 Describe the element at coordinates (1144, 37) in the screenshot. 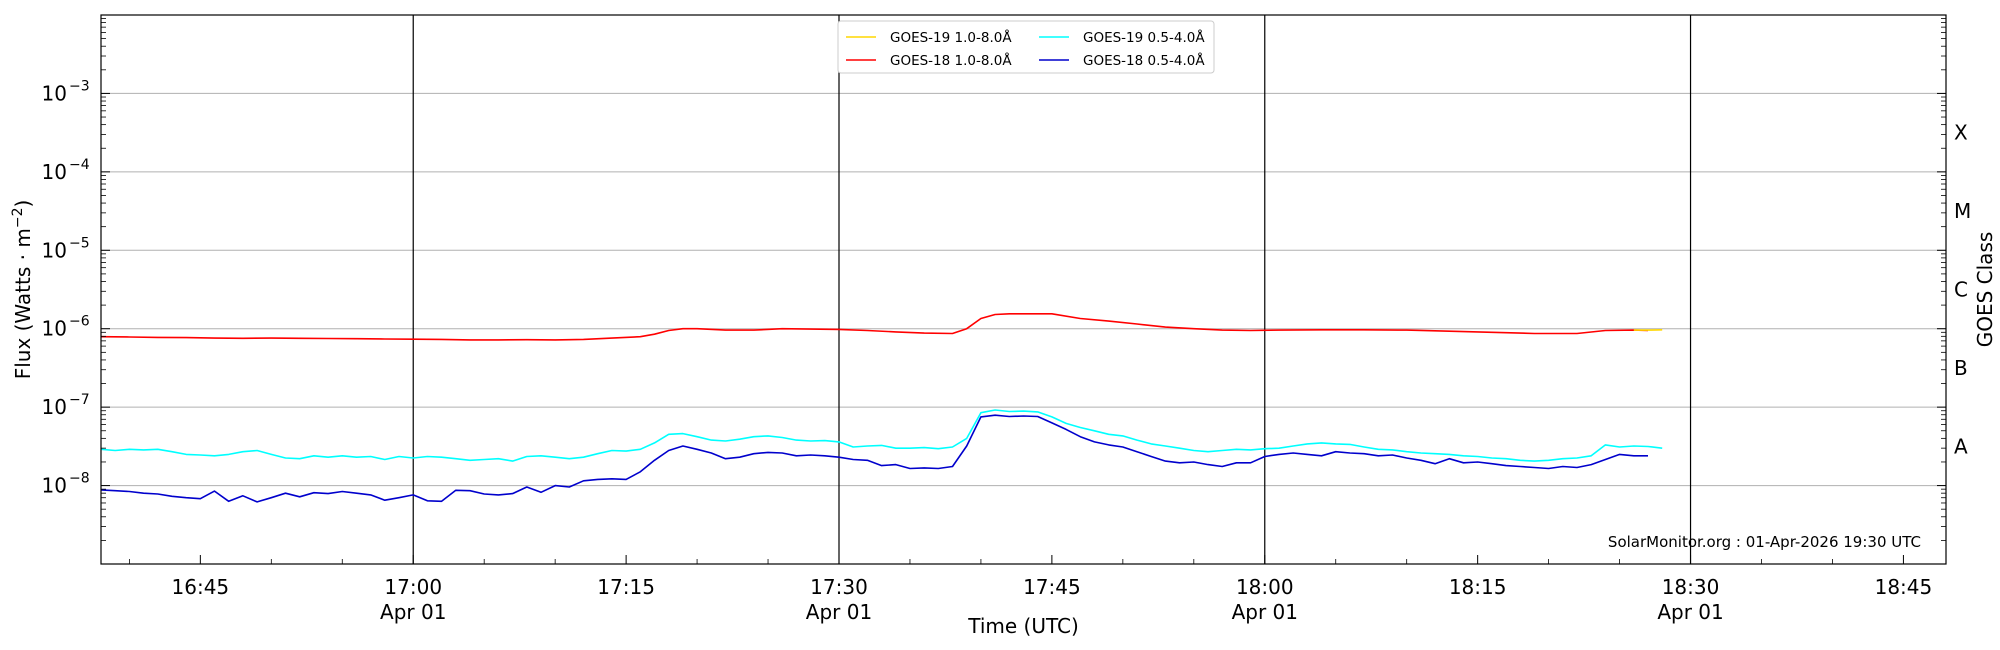

I see `legend-label: GOES-19 0.5-4.0Å` at that location.